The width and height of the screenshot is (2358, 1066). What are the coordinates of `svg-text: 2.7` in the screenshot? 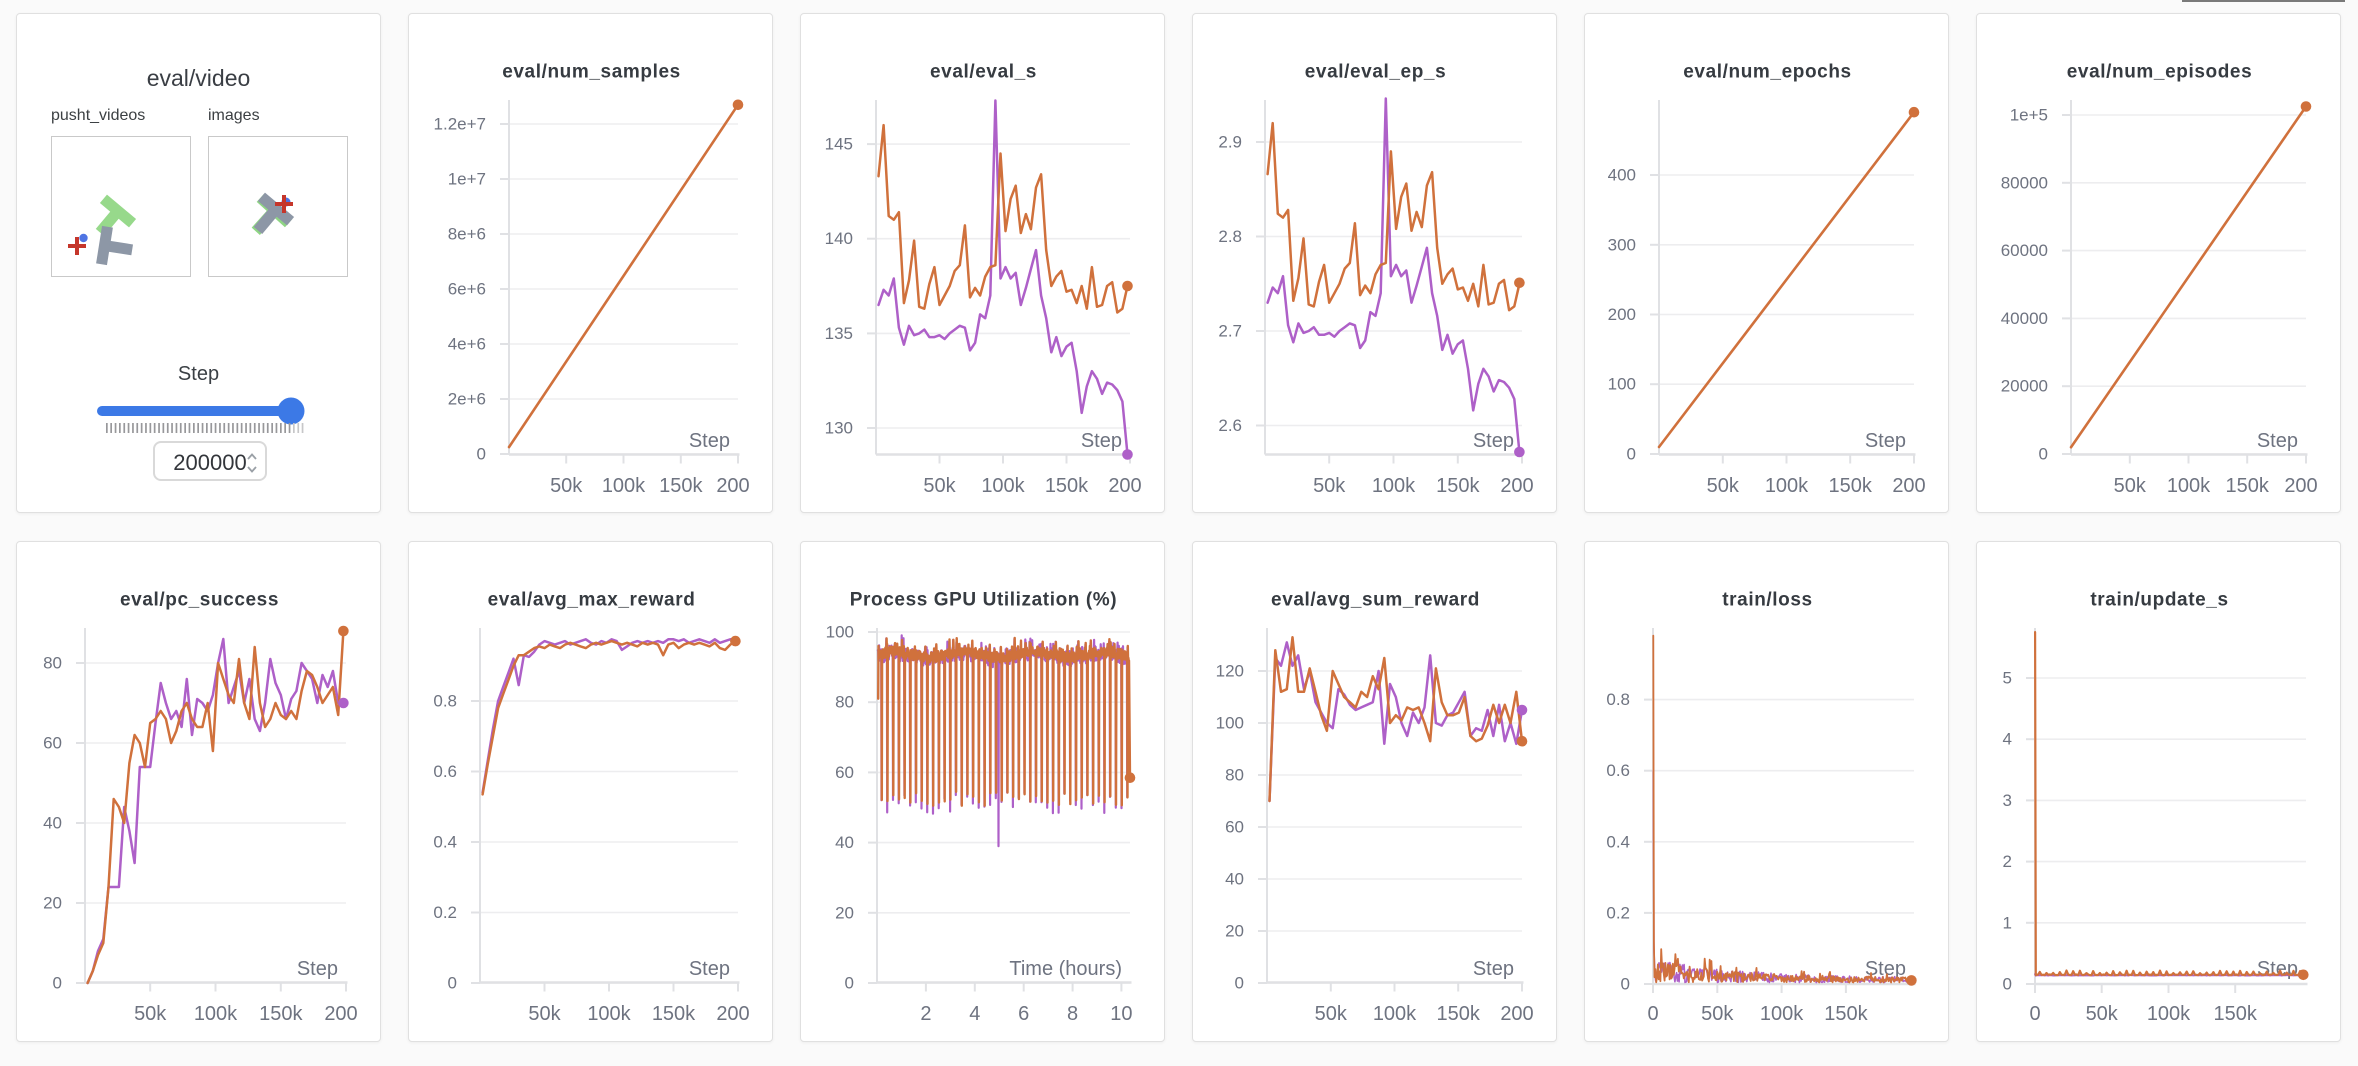 It's located at (1230, 331).